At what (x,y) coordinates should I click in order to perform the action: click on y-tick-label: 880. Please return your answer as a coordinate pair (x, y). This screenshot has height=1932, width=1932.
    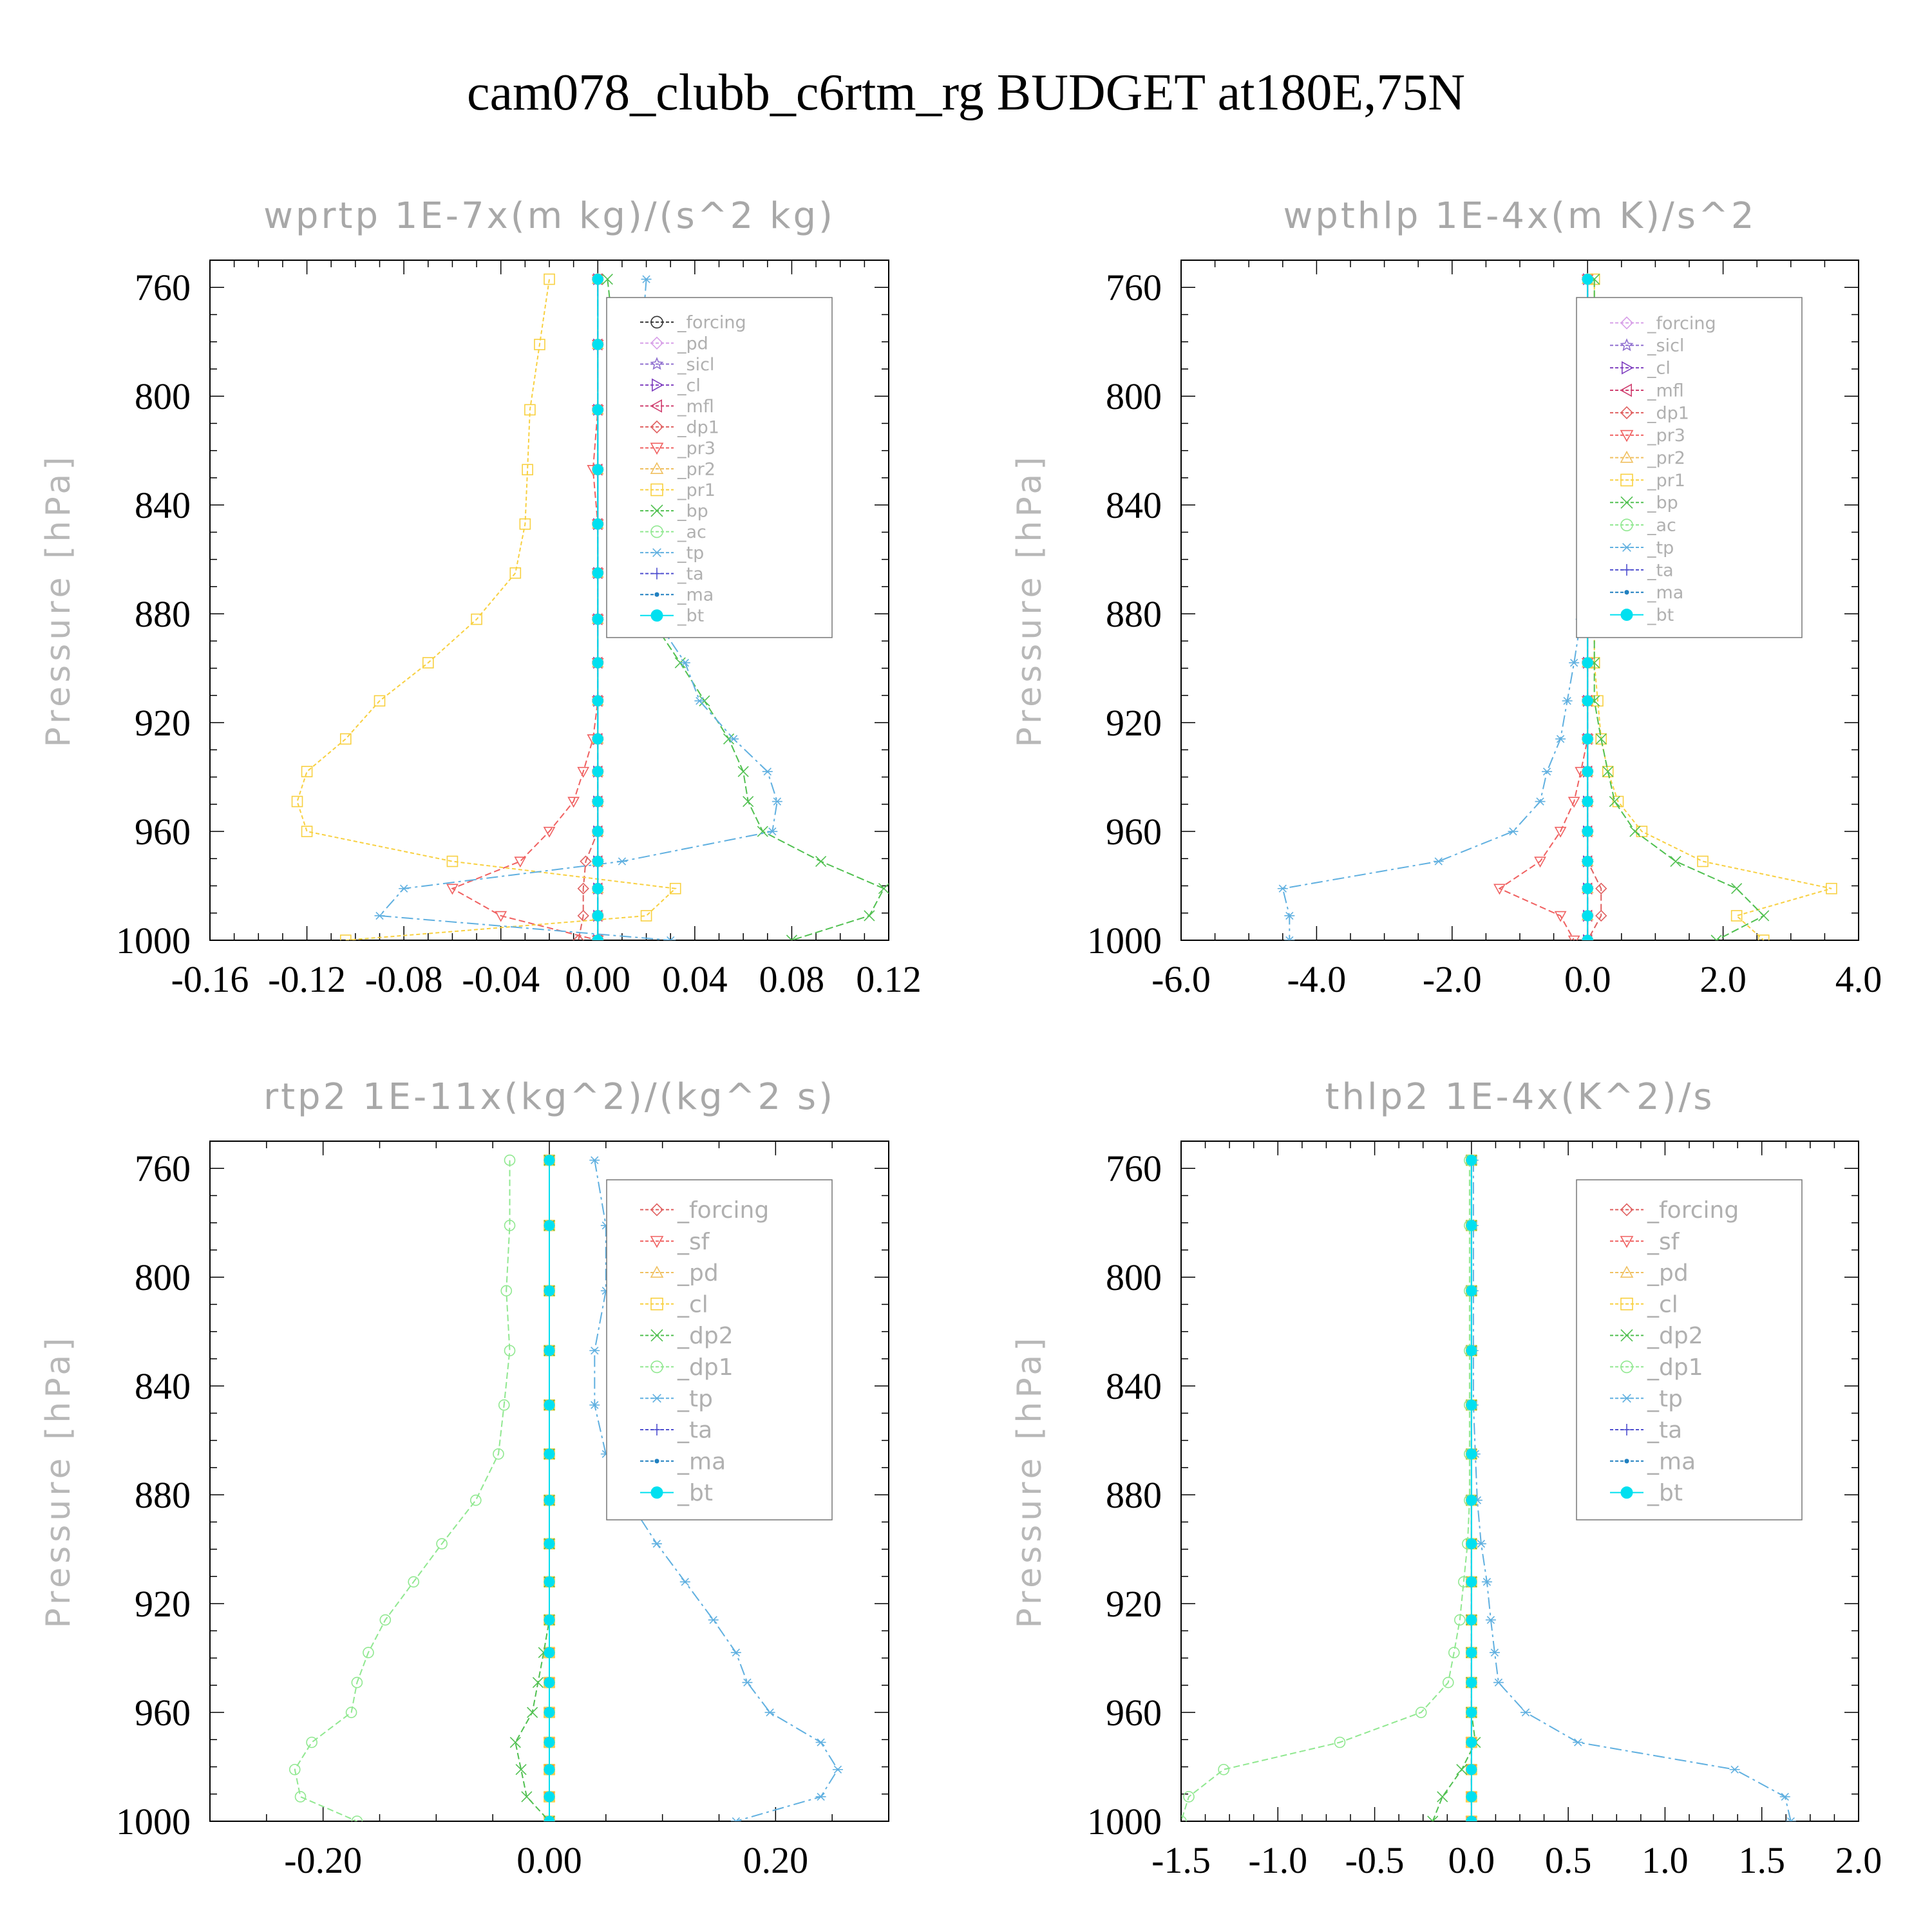
    Looking at the image, I should click on (1134, 1495).